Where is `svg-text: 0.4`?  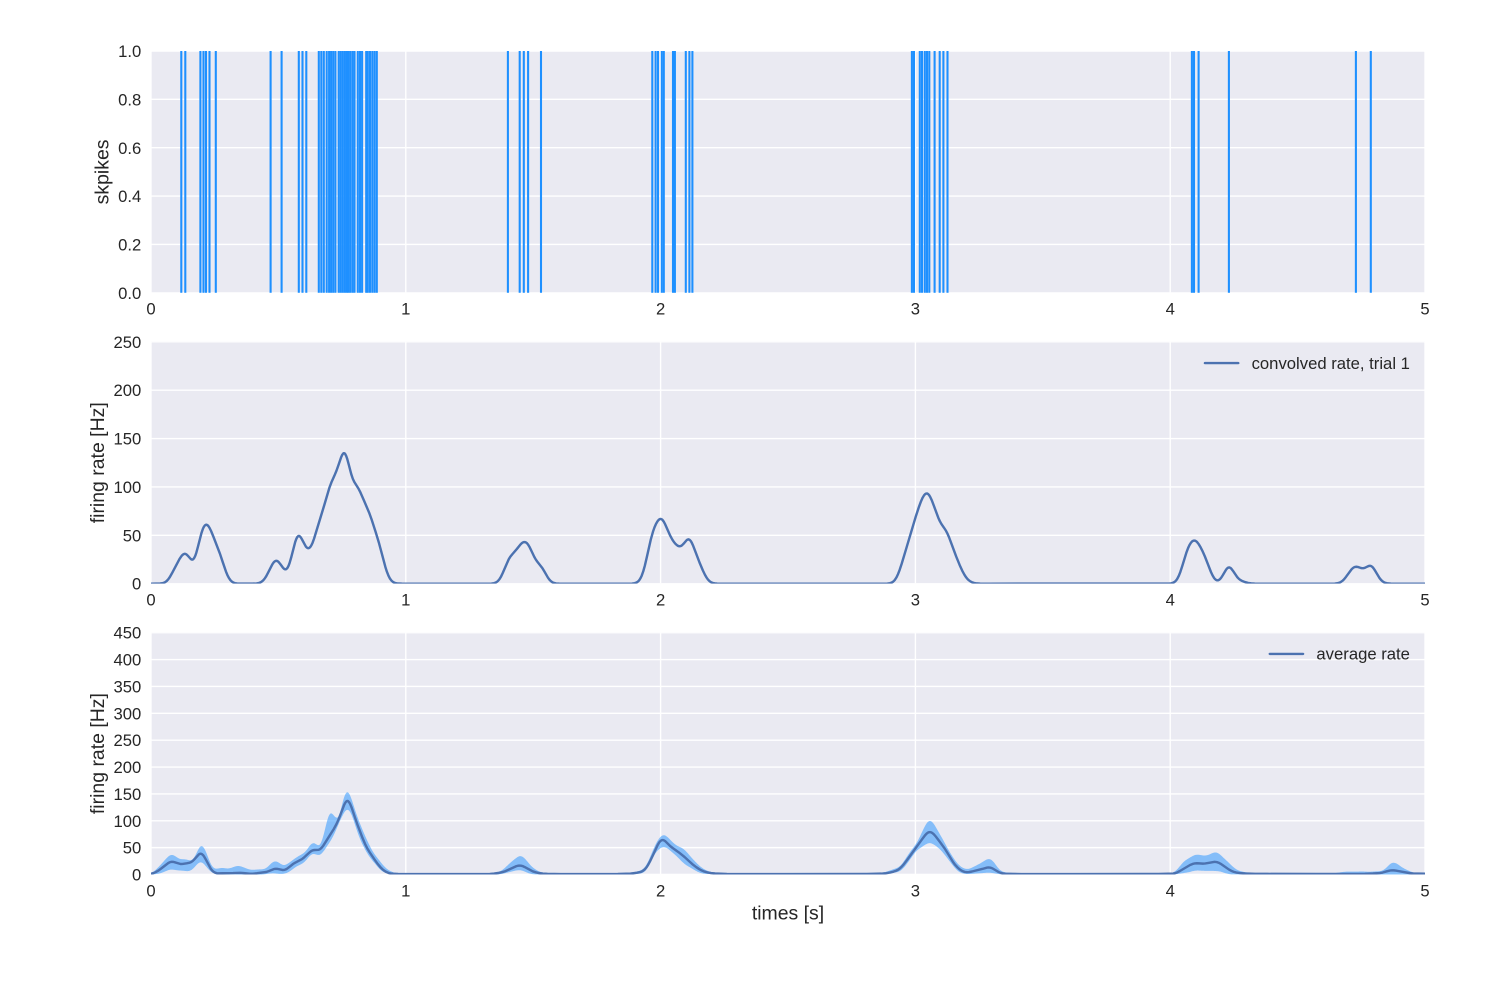
svg-text: 0.4 is located at coordinates (129, 196).